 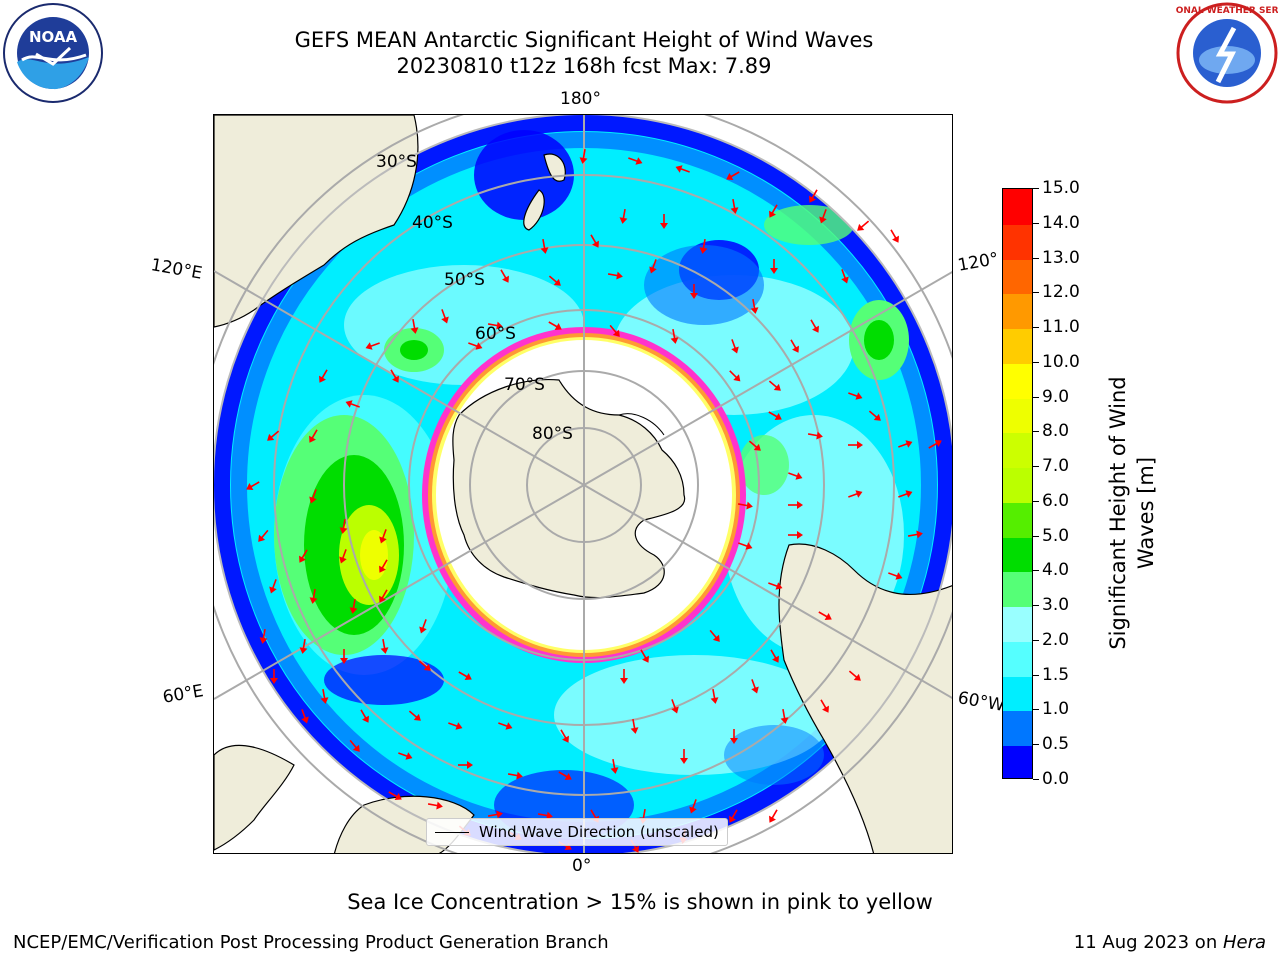 What do you see at coordinates (1118, 513) in the screenshot?
I see `colorbar-title-line1: Significant Height of Wind` at bounding box center [1118, 513].